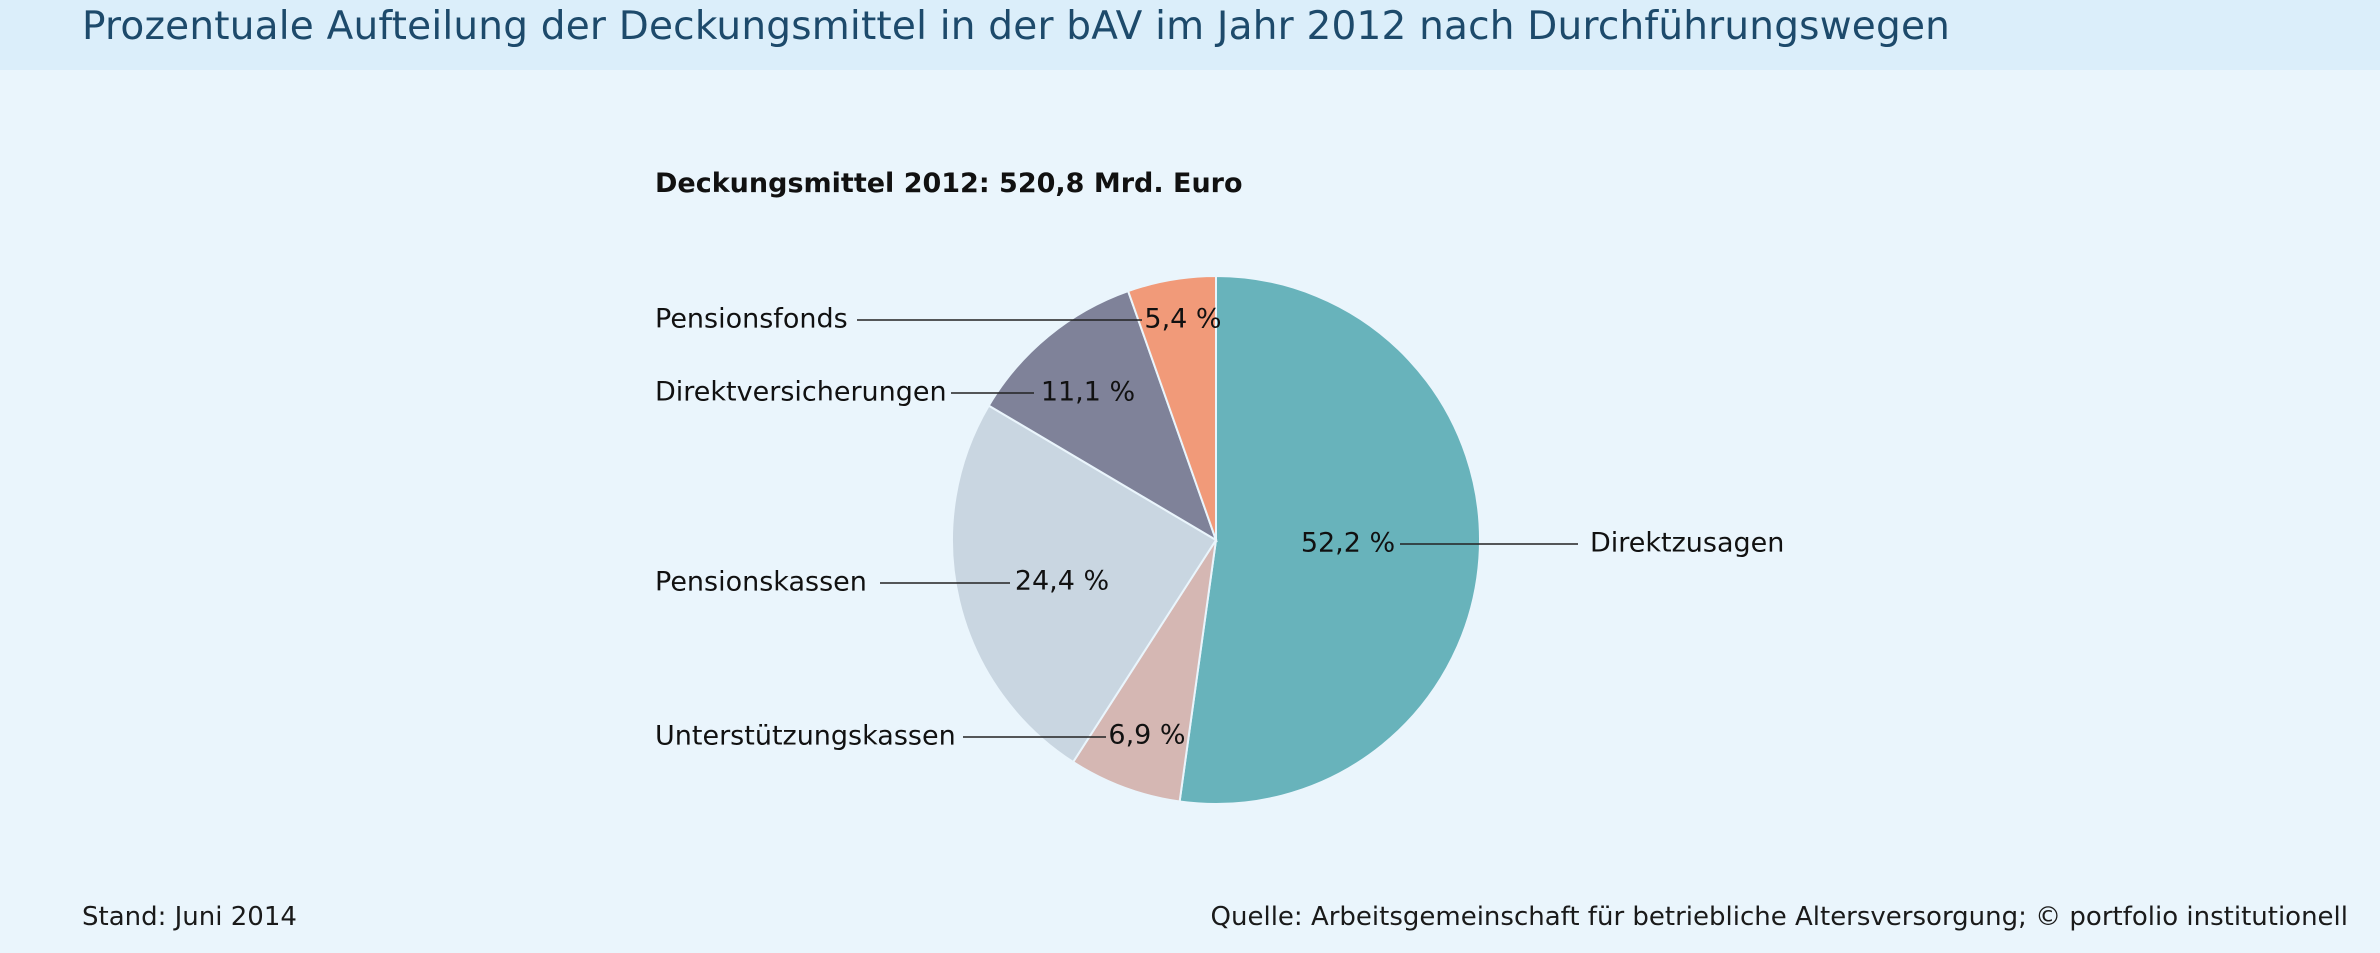  Describe the element at coordinates (1348, 543) in the screenshot. I see `slice-value-label: 52,2 %` at that location.